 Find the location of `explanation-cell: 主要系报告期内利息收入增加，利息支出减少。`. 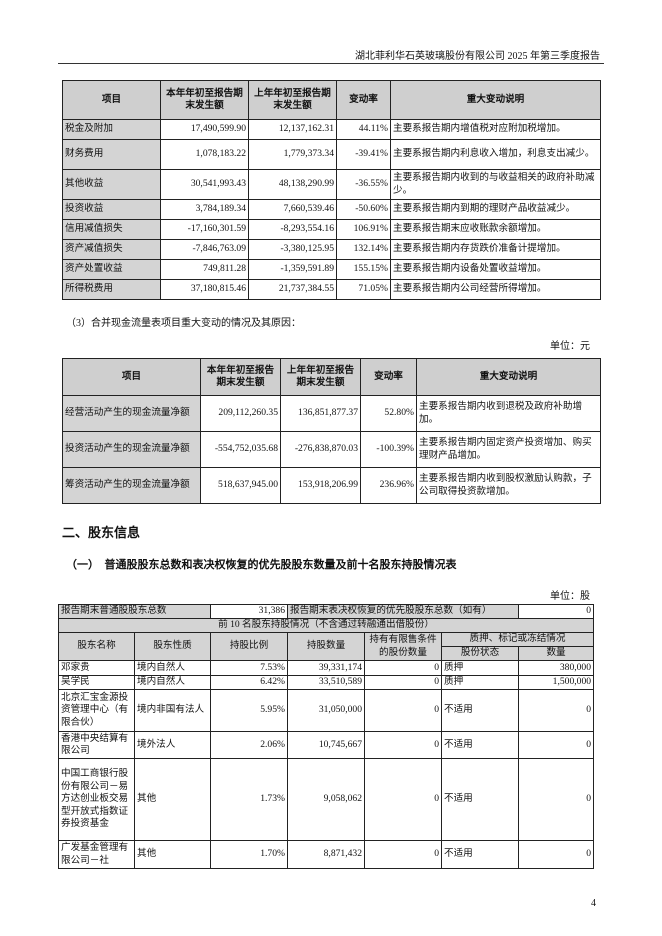

explanation-cell: 主要系报告期内利息收入增加，利息支出减少。 is located at coordinates (495, 154).